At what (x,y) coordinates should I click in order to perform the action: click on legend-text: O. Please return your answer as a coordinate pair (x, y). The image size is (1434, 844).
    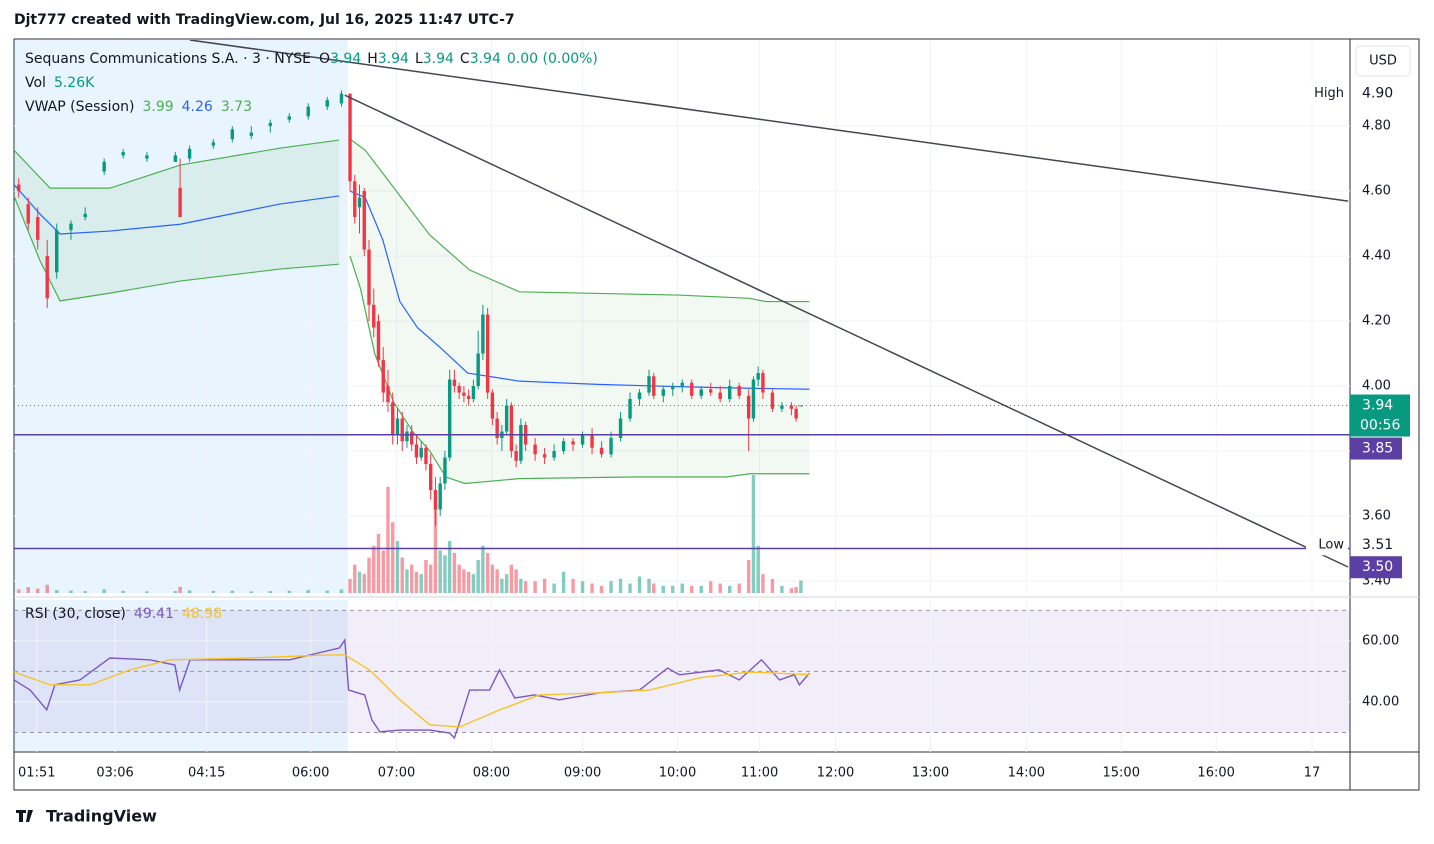
    Looking at the image, I should click on (324, 59).